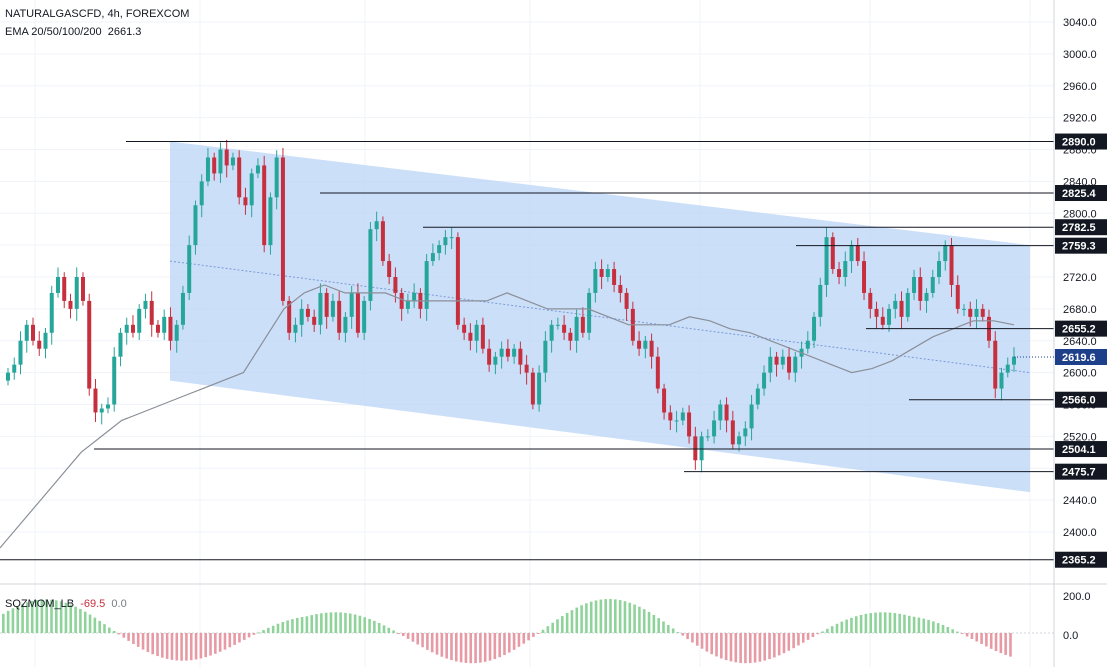  I want to click on level-badge-label: 2890.0, so click(1079, 143).